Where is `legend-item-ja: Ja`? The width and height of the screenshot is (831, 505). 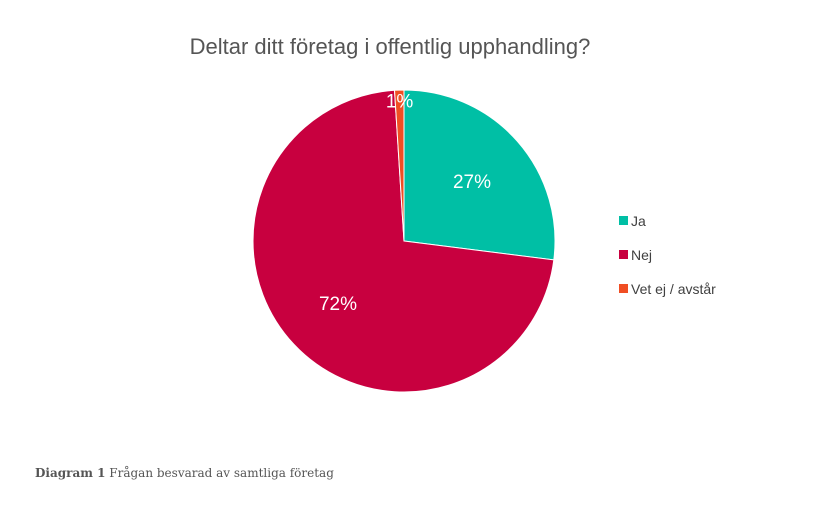
legend-item-ja: Ja is located at coordinates (667, 220).